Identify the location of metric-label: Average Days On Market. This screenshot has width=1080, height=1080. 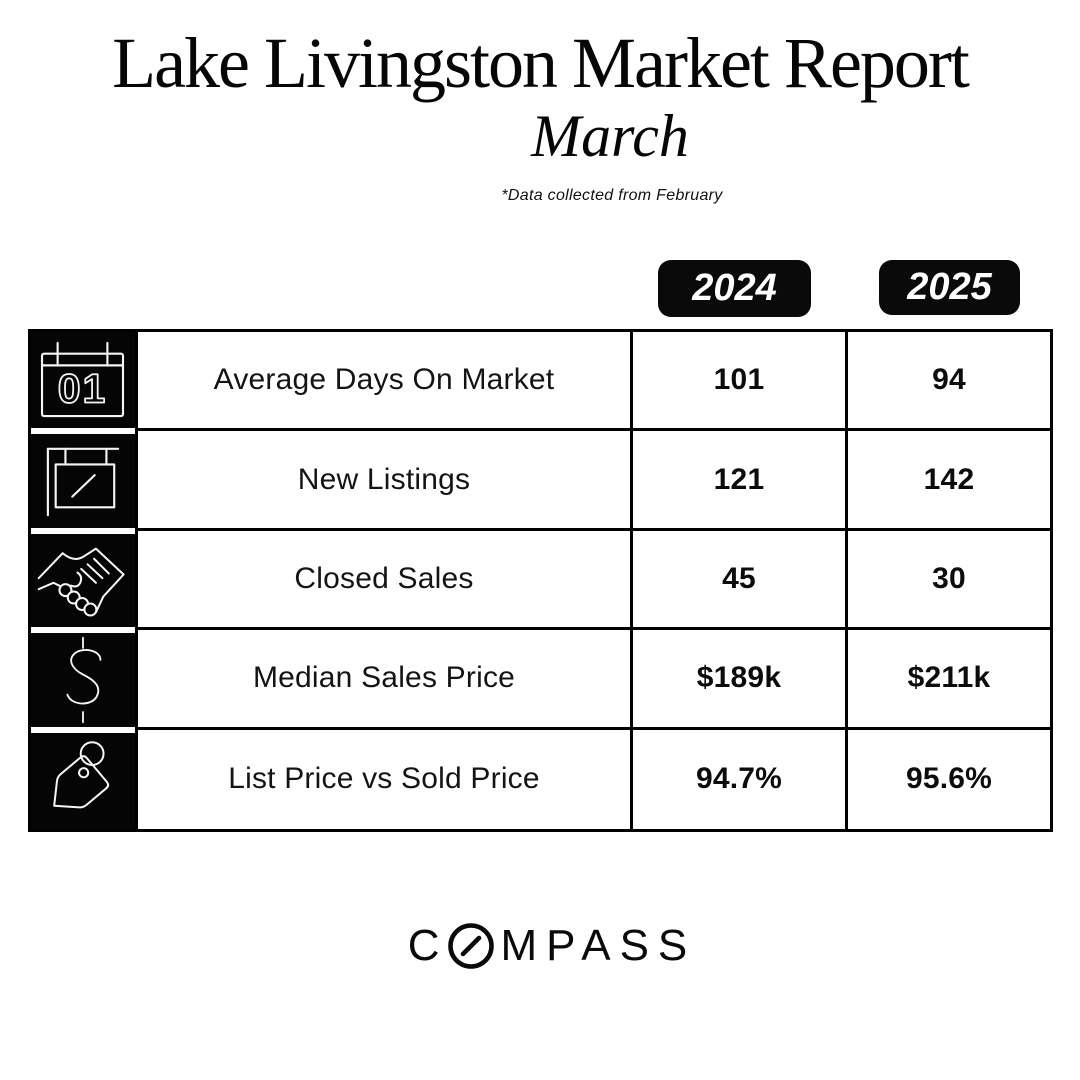
(385, 382).